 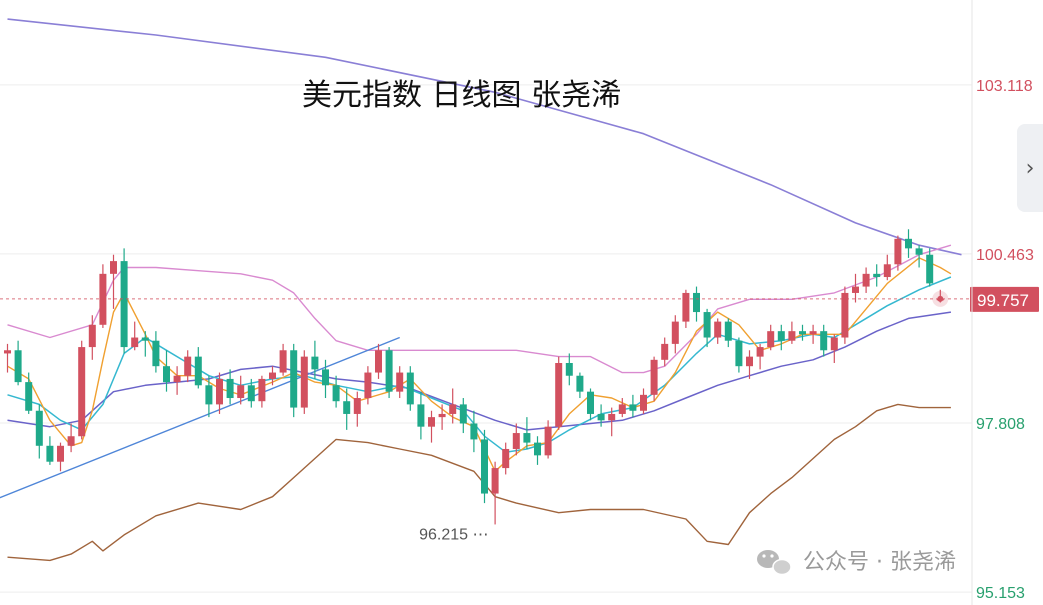 I want to click on watermark: 公众号 · 张尧浠, so click(x=856, y=563).